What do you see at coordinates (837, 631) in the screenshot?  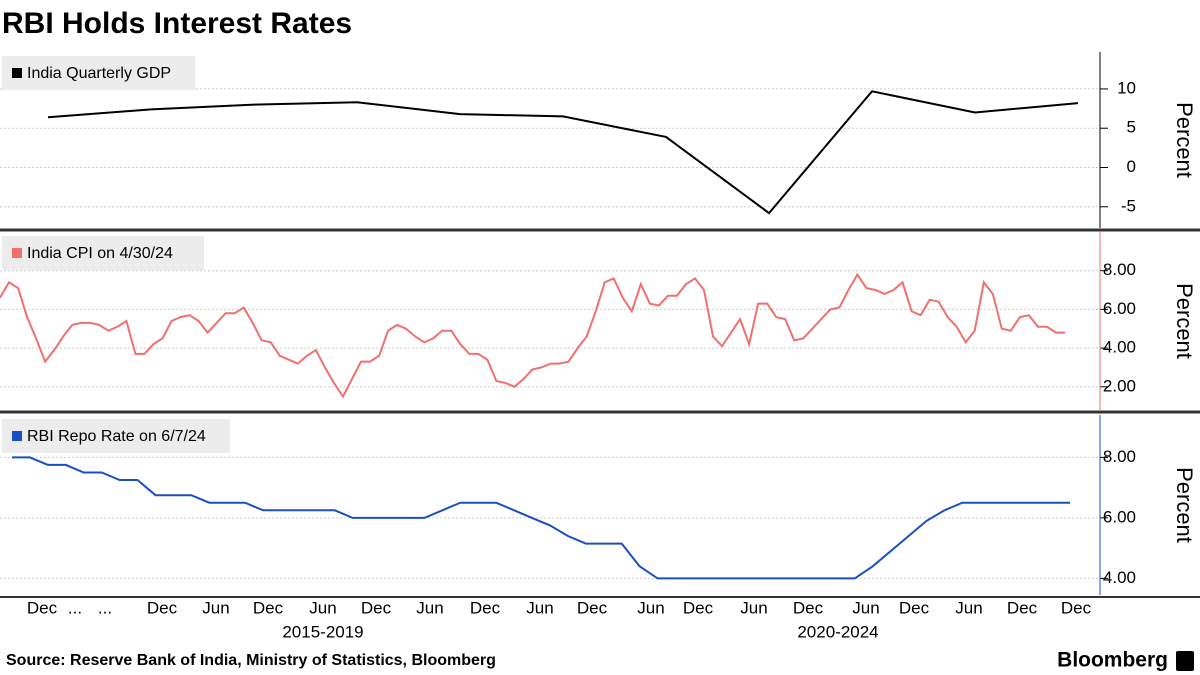 I see `x-period-label: 2020-2024` at bounding box center [837, 631].